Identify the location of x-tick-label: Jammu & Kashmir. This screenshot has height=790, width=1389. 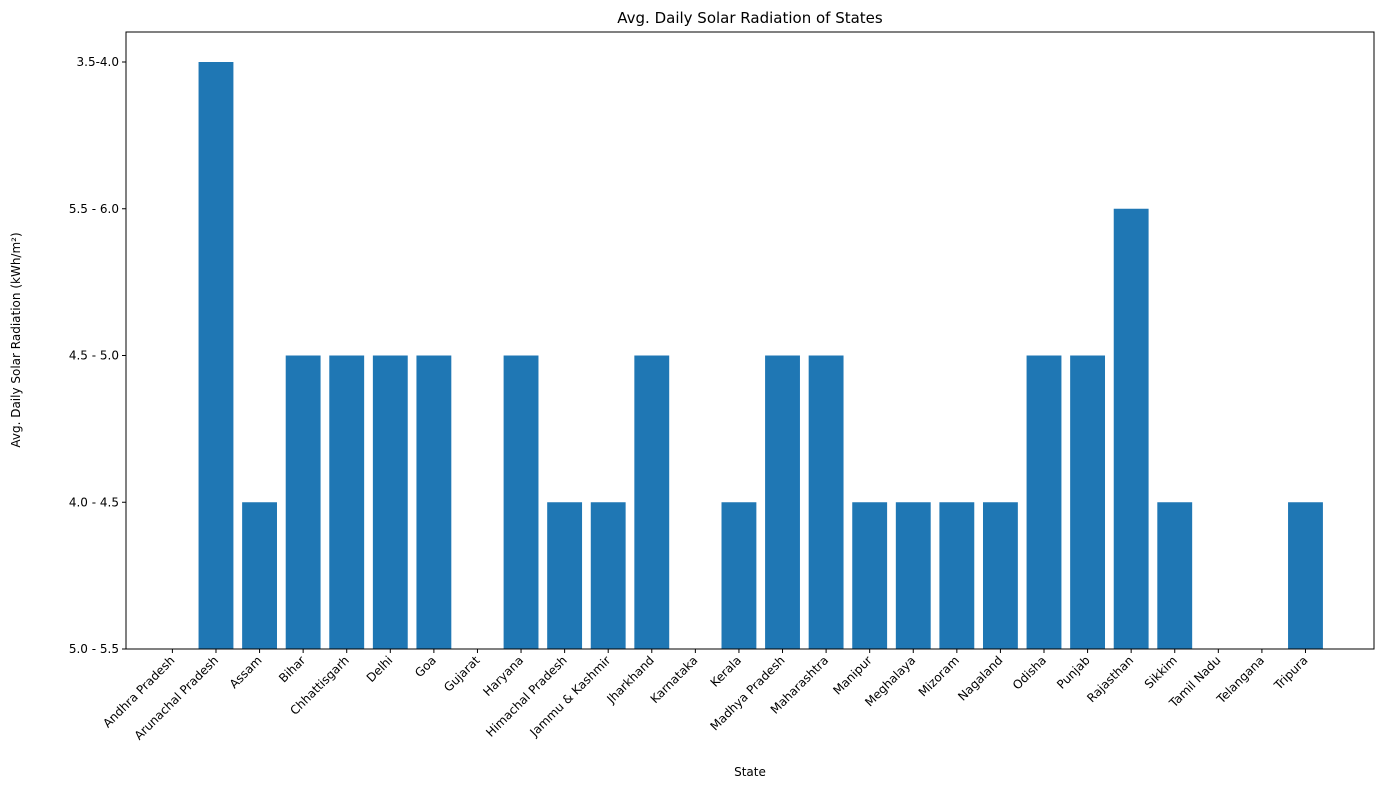
(570, 696).